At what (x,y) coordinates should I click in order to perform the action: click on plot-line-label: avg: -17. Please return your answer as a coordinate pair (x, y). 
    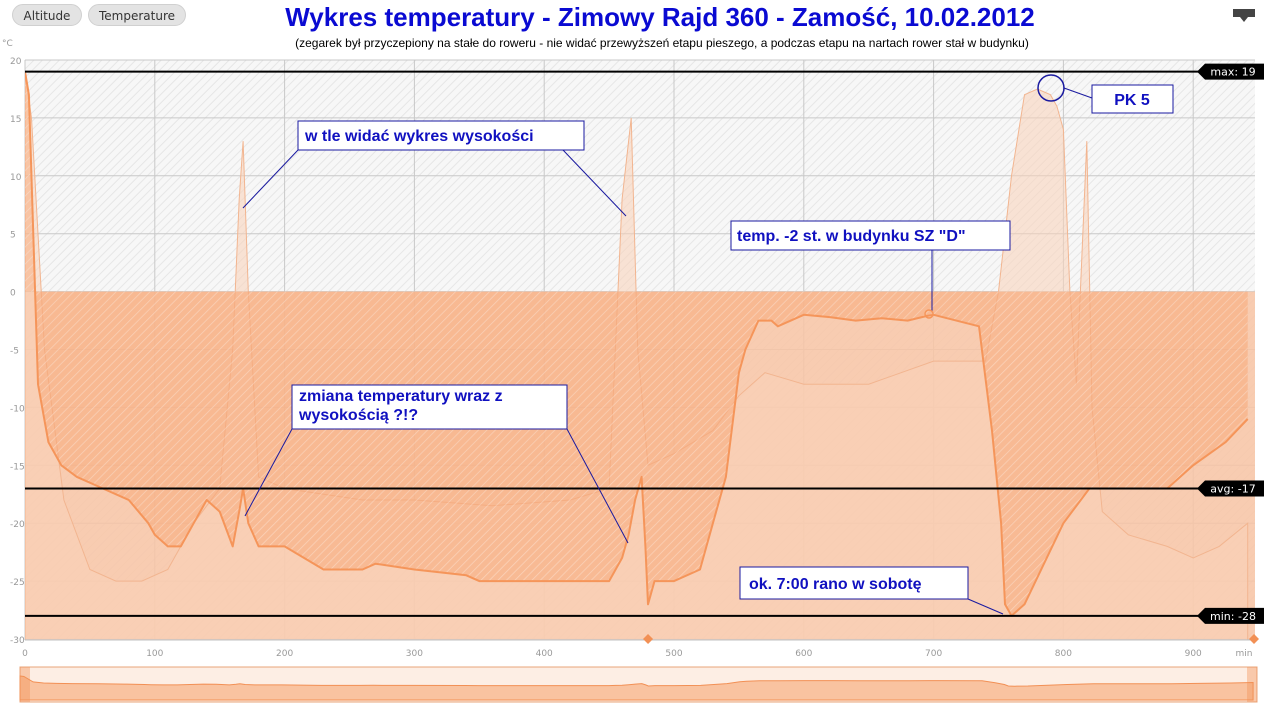
    Looking at the image, I should click on (1230, 488).